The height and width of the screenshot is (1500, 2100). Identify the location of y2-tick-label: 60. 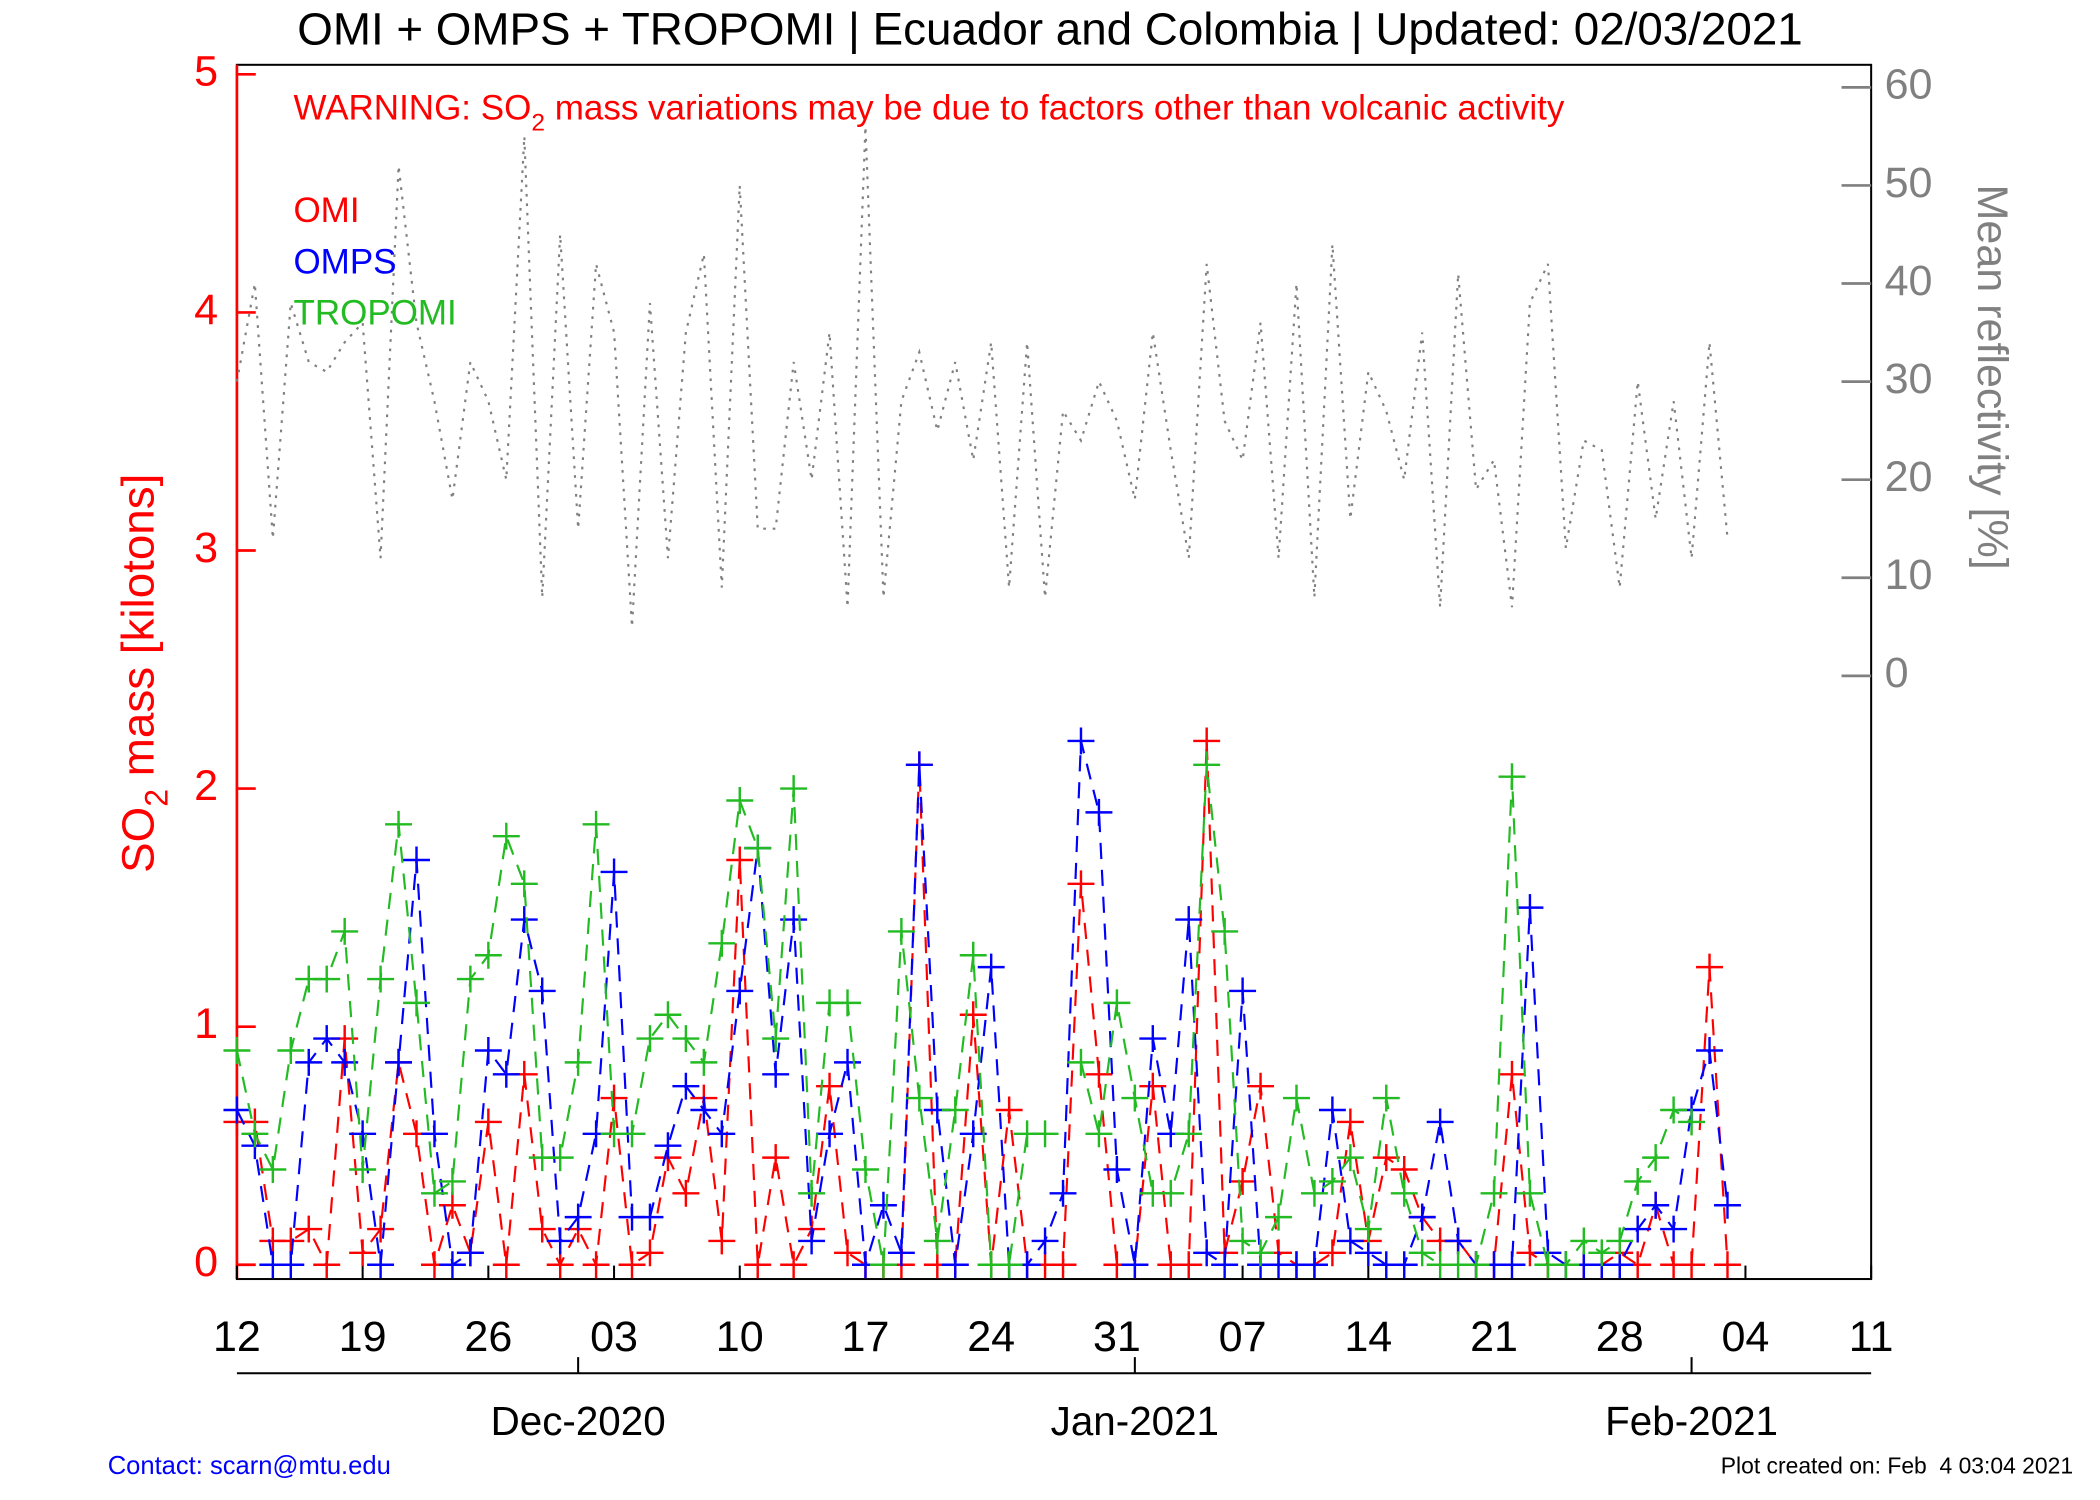
(1909, 85).